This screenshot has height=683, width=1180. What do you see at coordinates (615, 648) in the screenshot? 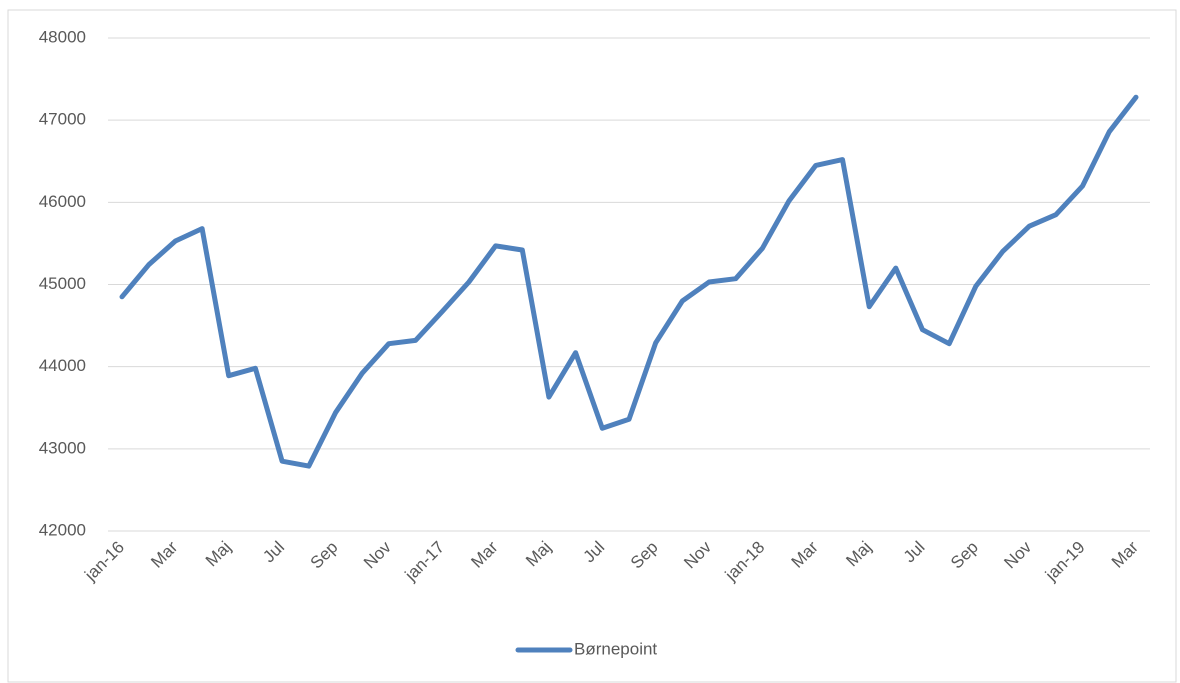
I see `legend-label: Børnepoint` at bounding box center [615, 648].